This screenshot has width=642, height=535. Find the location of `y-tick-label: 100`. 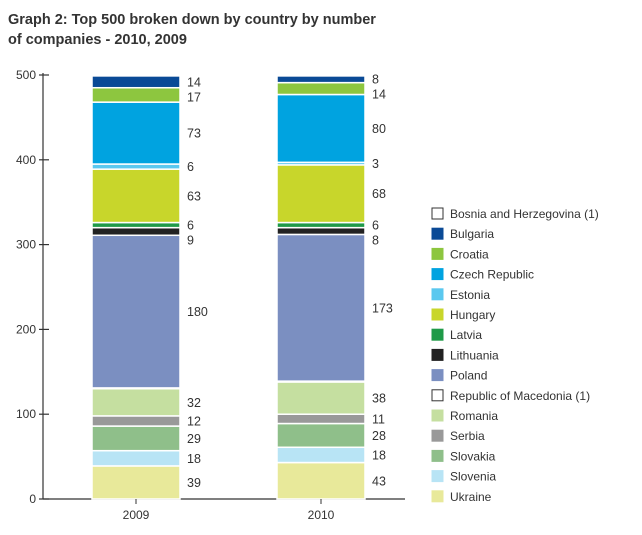

y-tick-label: 100 is located at coordinates (26, 414).